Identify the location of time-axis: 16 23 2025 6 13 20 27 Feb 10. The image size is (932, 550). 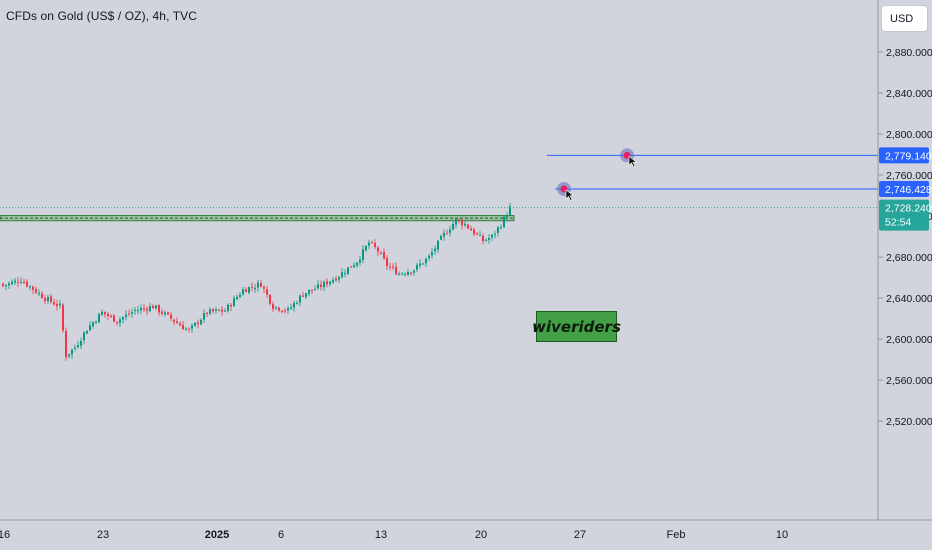
(466, 530).